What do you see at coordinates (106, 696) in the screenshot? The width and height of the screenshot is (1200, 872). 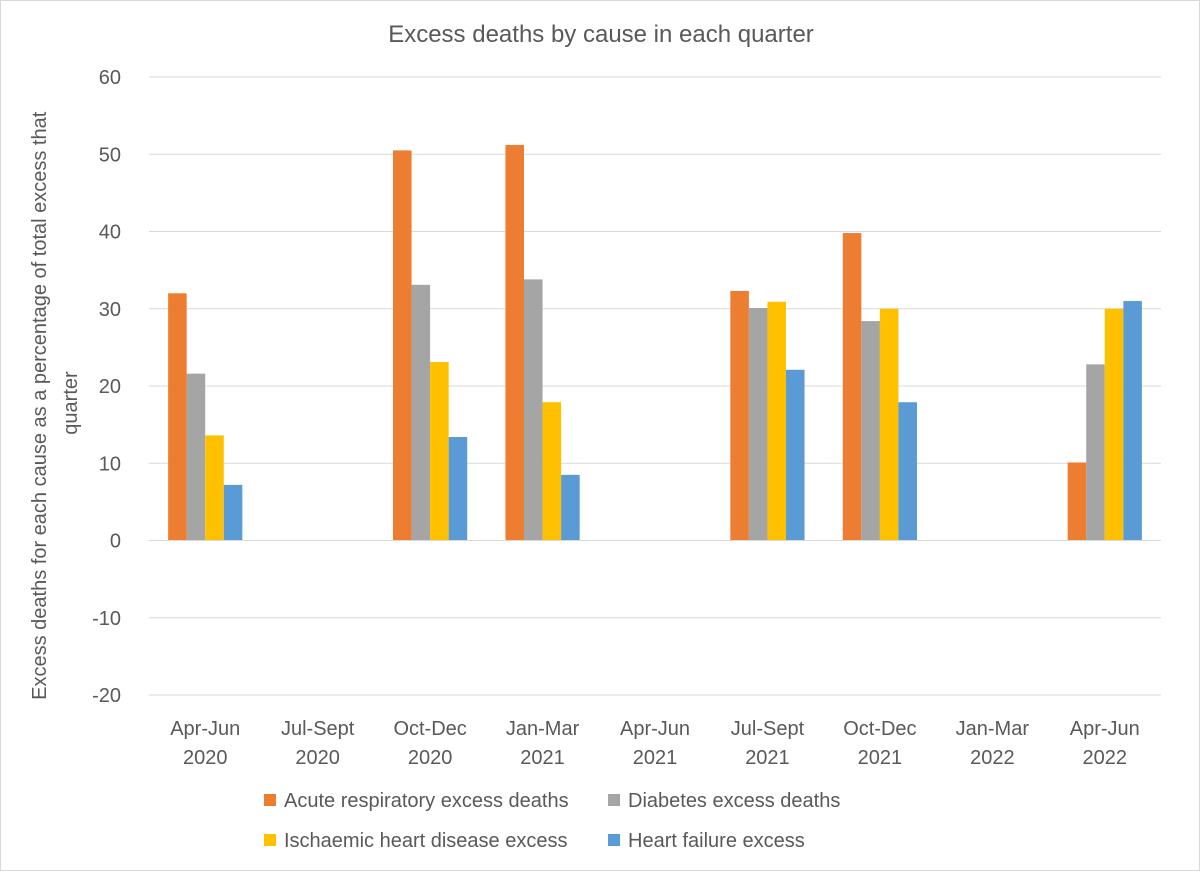 I see `y-tick-label: -20` at bounding box center [106, 696].